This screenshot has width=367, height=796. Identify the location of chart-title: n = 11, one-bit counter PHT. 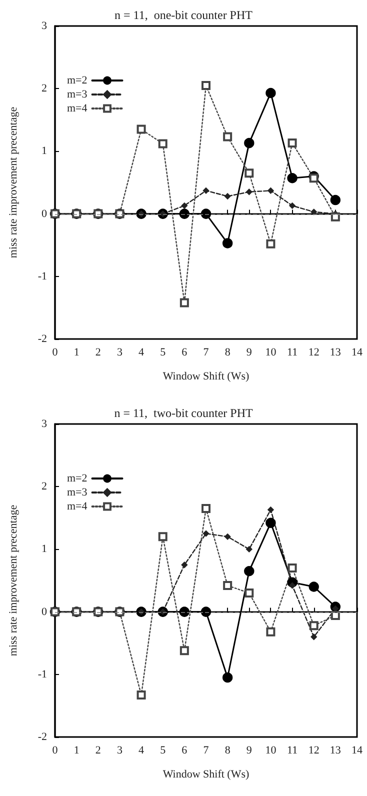
(184, 15).